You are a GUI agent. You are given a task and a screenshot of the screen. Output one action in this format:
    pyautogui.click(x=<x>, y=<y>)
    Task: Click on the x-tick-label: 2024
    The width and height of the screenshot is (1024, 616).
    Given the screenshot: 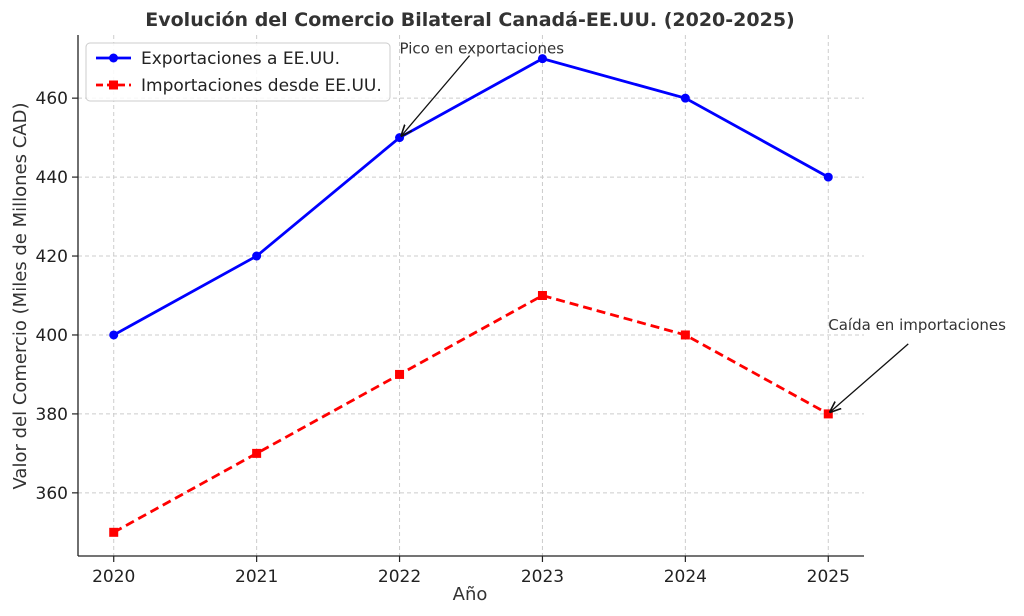 What is the action you would take?
    pyautogui.click(x=685, y=577)
    